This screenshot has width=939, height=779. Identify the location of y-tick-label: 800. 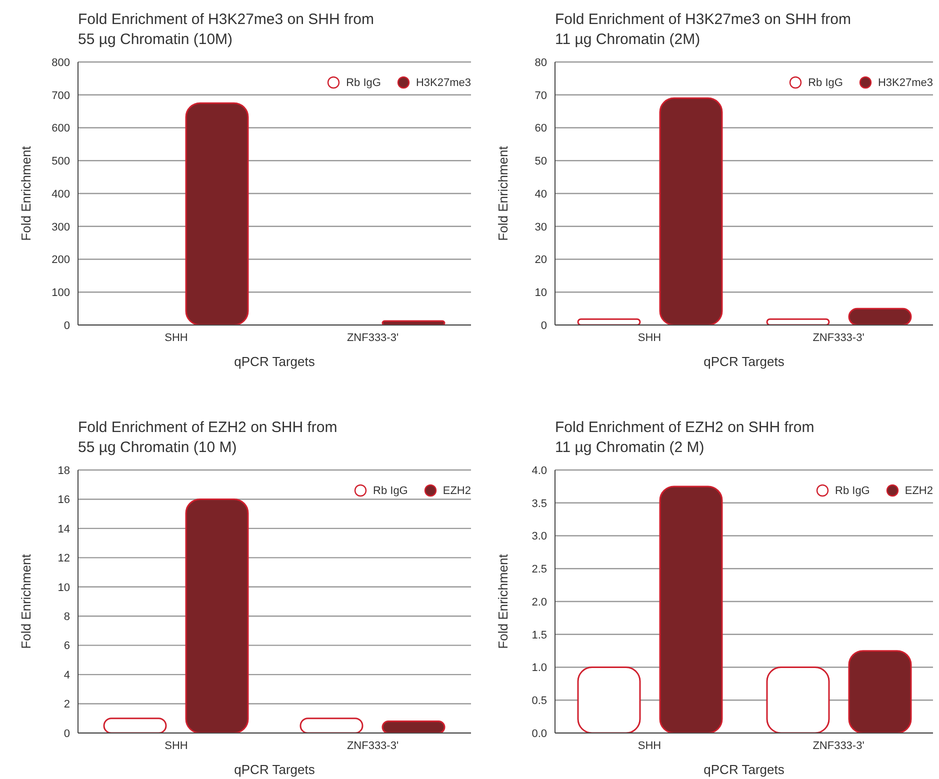
(61, 62).